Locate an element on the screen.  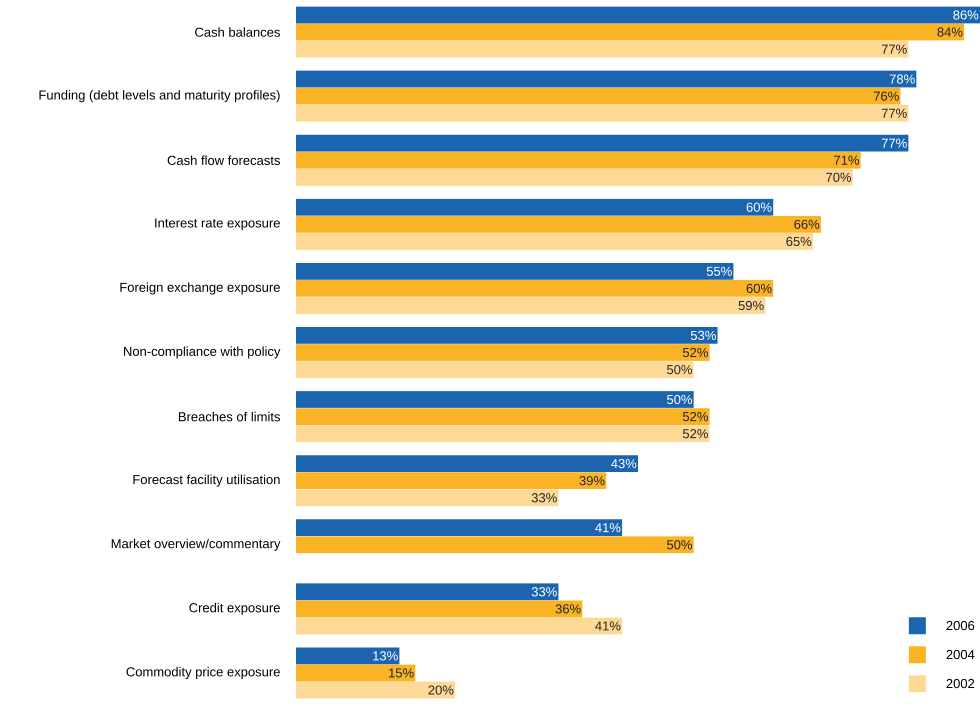
y-tick-label: Funding (debt levels and maturity profiles) is located at coordinates (159, 96).